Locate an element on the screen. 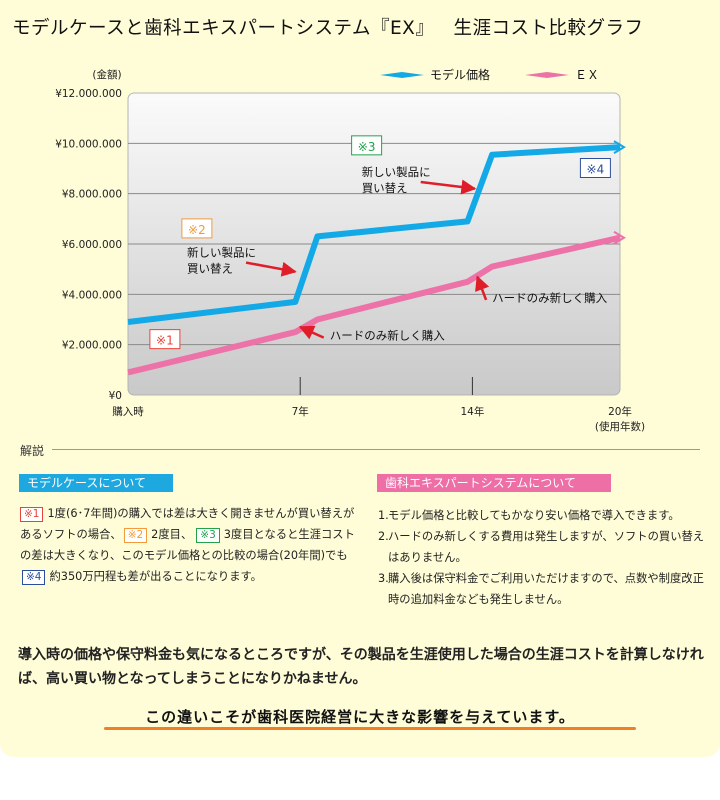 Image resolution: width=720 pixels, height=800 pixels. x-tick-label: 14年 is located at coordinates (472, 411).